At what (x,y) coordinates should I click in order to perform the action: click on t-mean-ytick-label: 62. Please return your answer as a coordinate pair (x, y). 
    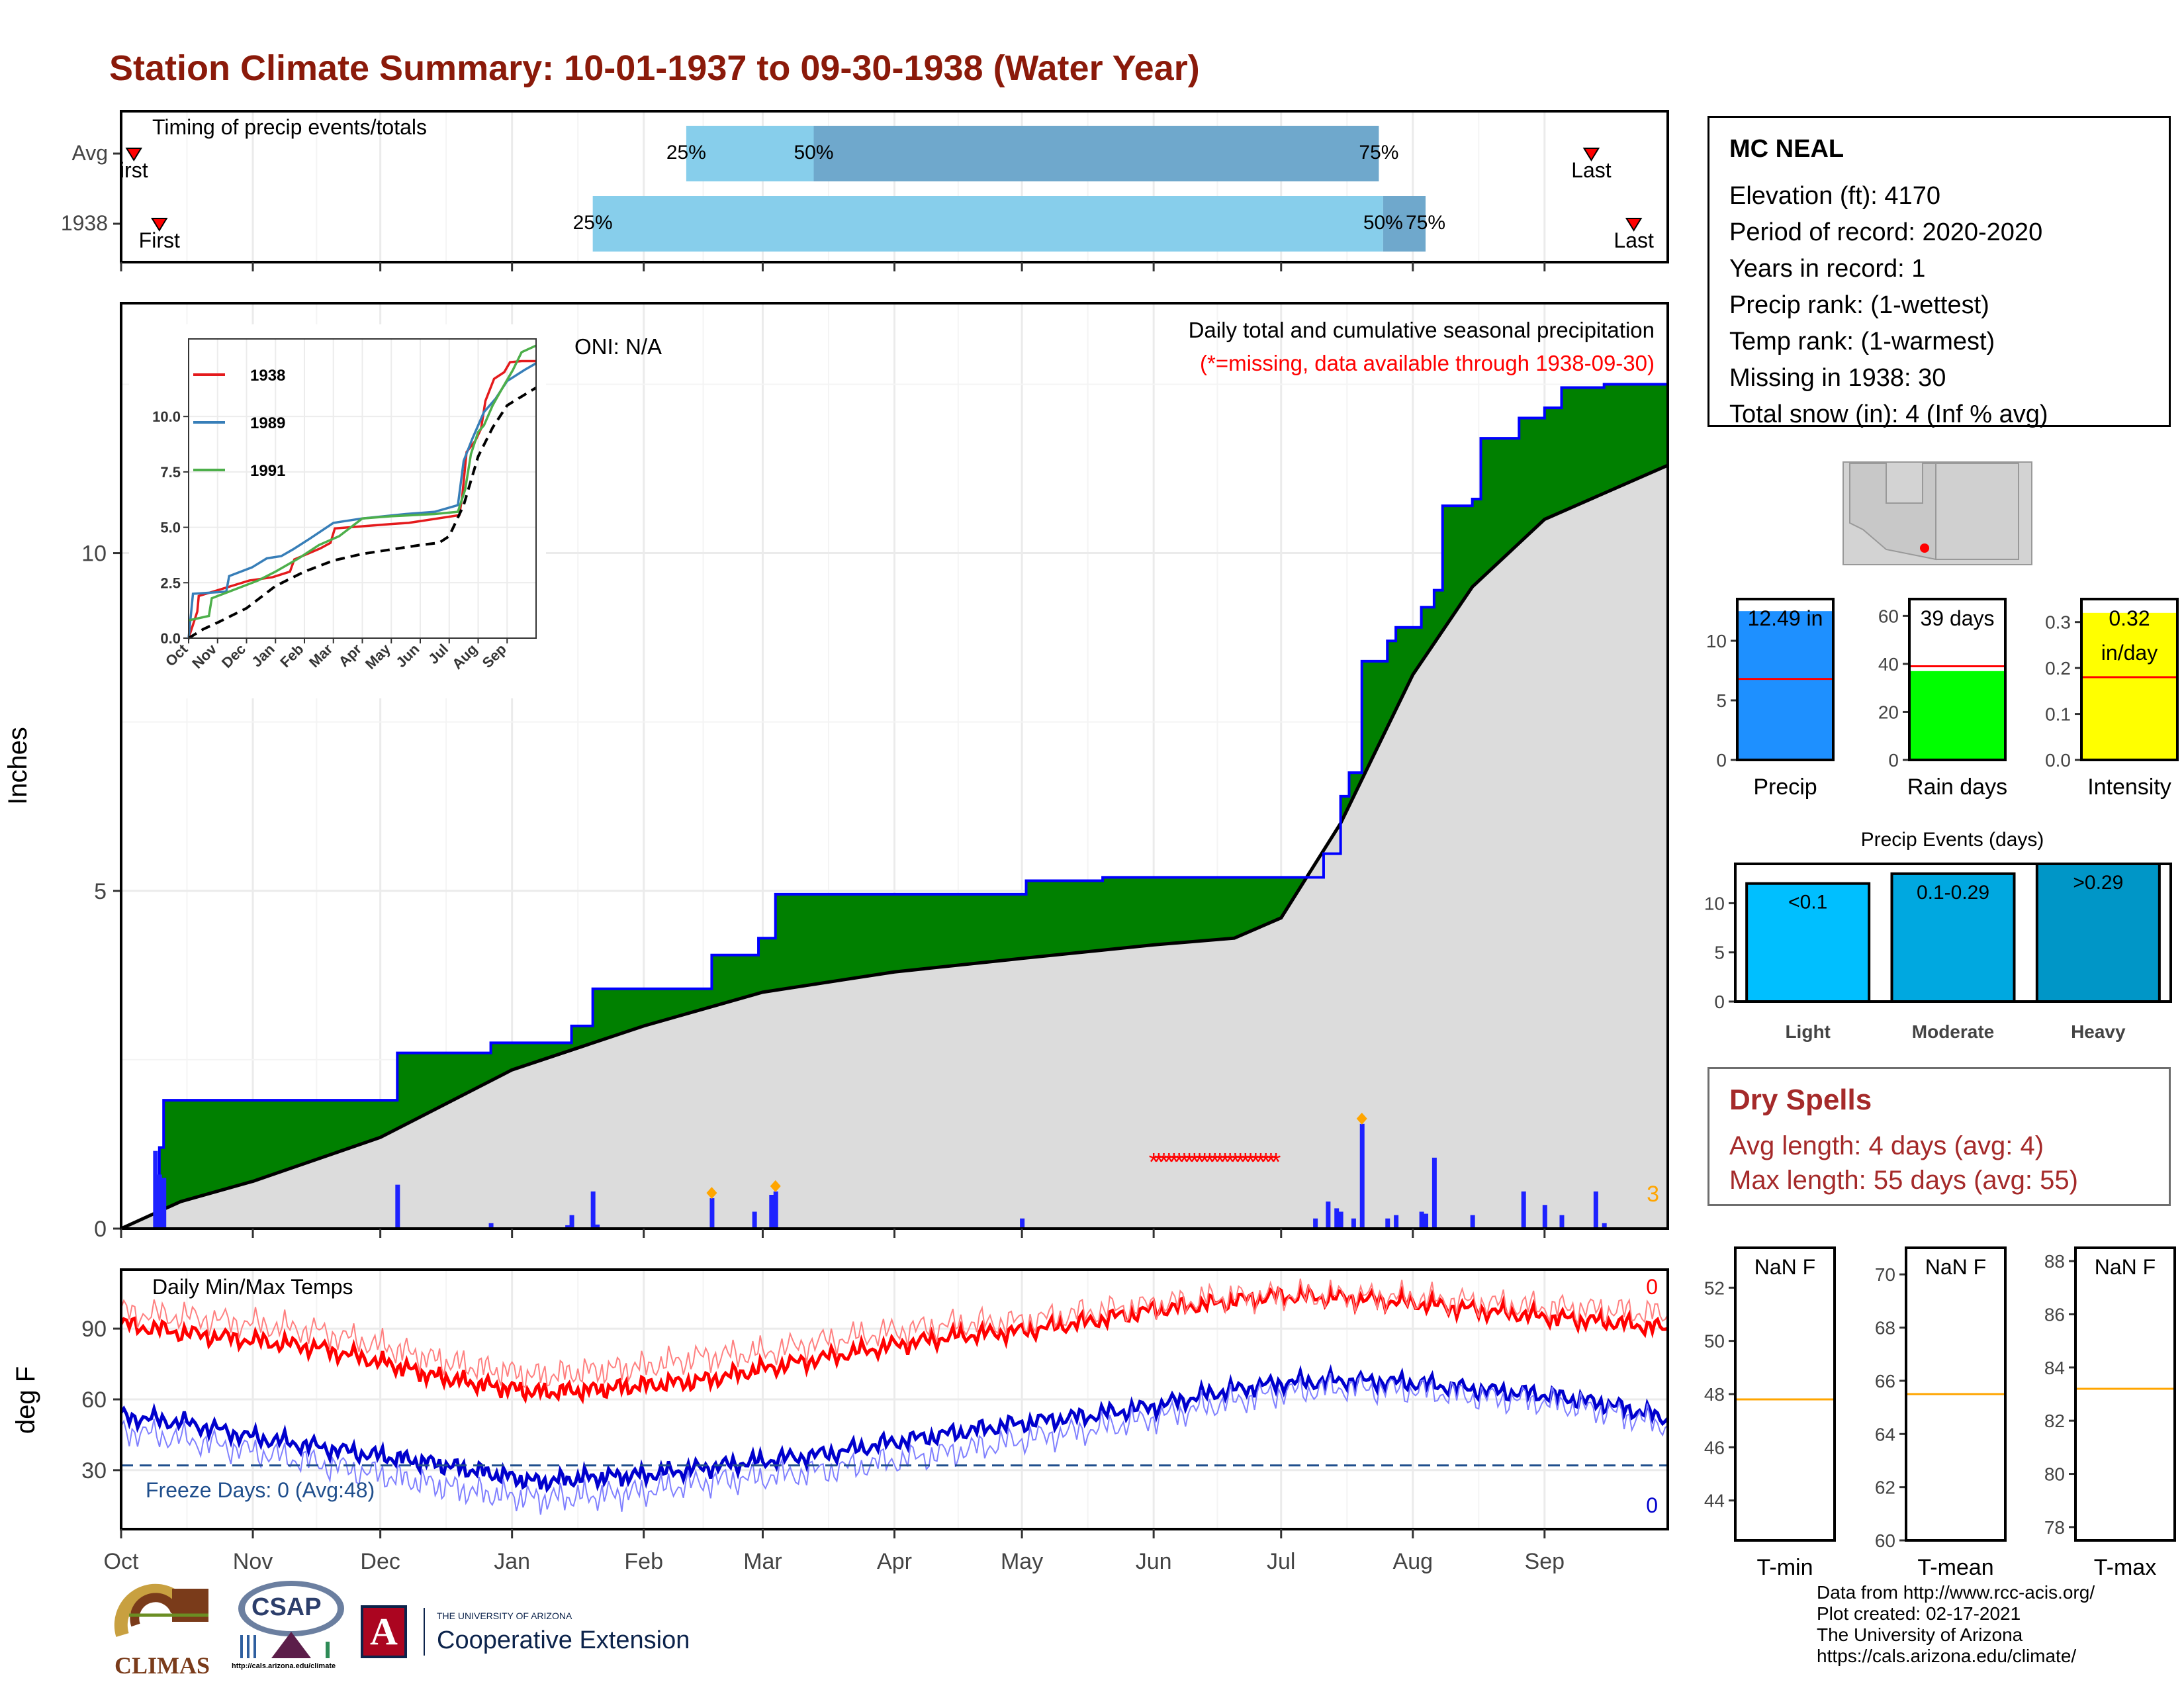
    Looking at the image, I should click on (1885, 1487).